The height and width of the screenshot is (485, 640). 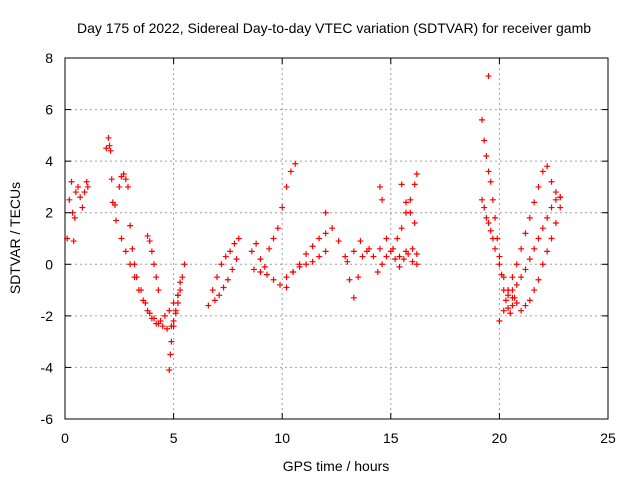 What do you see at coordinates (306, 260) in the screenshot?
I see `series-arc-j` at bounding box center [306, 260].